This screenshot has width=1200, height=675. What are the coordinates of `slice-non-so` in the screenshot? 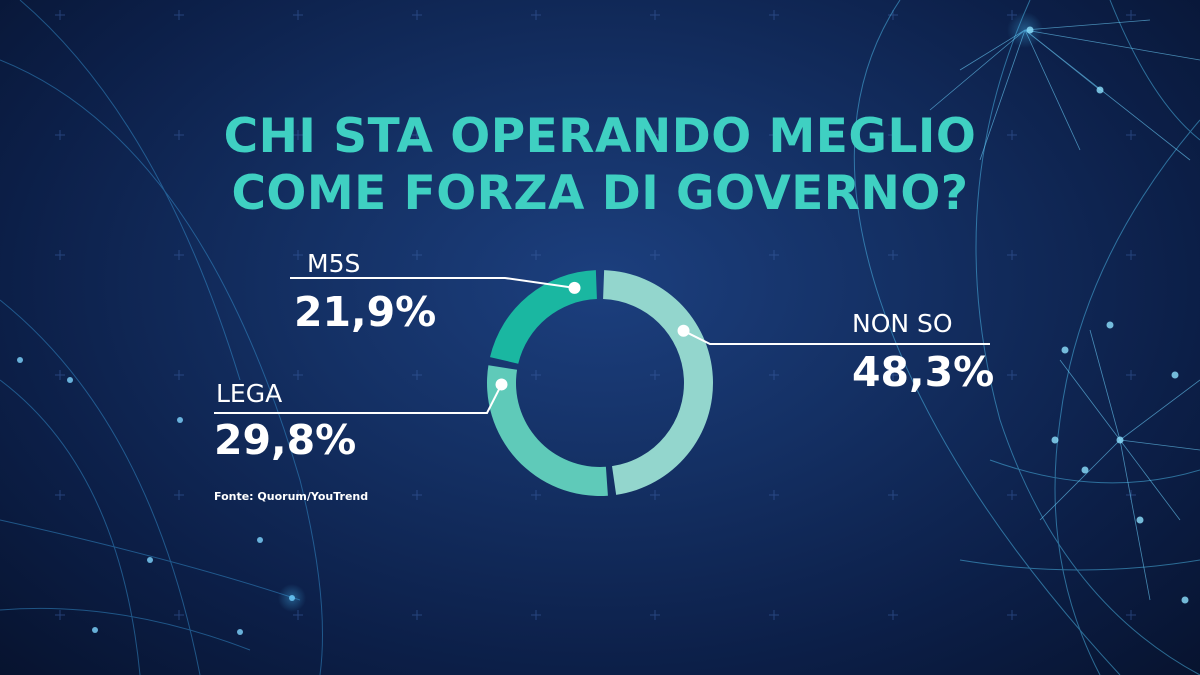 It's located at (658, 382).